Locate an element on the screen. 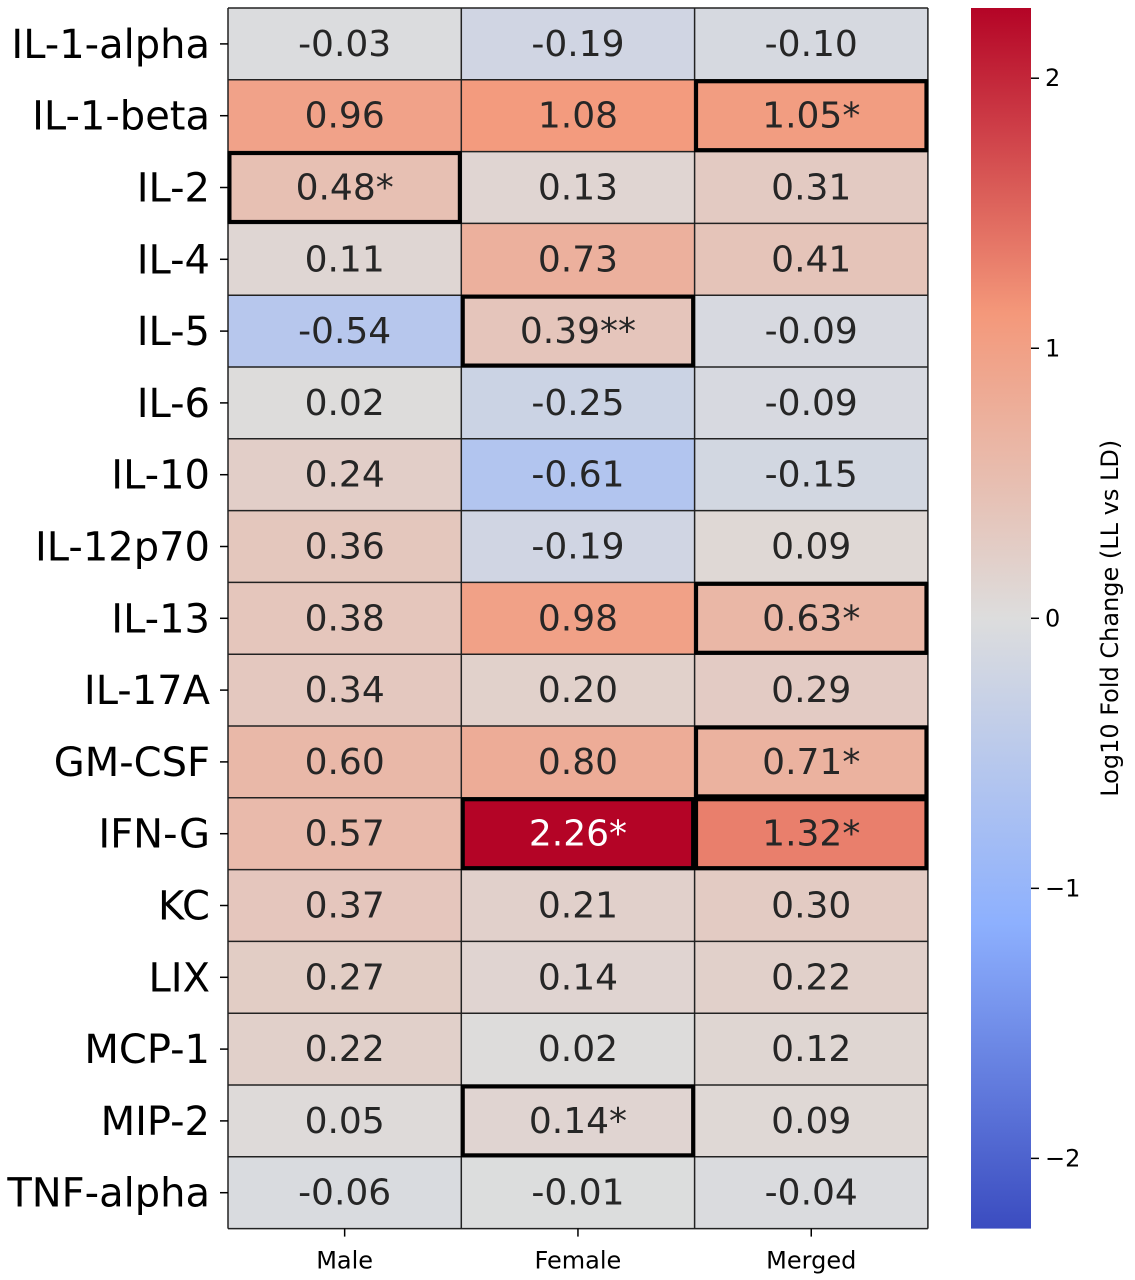 The height and width of the screenshot is (1280, 1135). cell-value: 1.08 is located at coordinates (578, 116).